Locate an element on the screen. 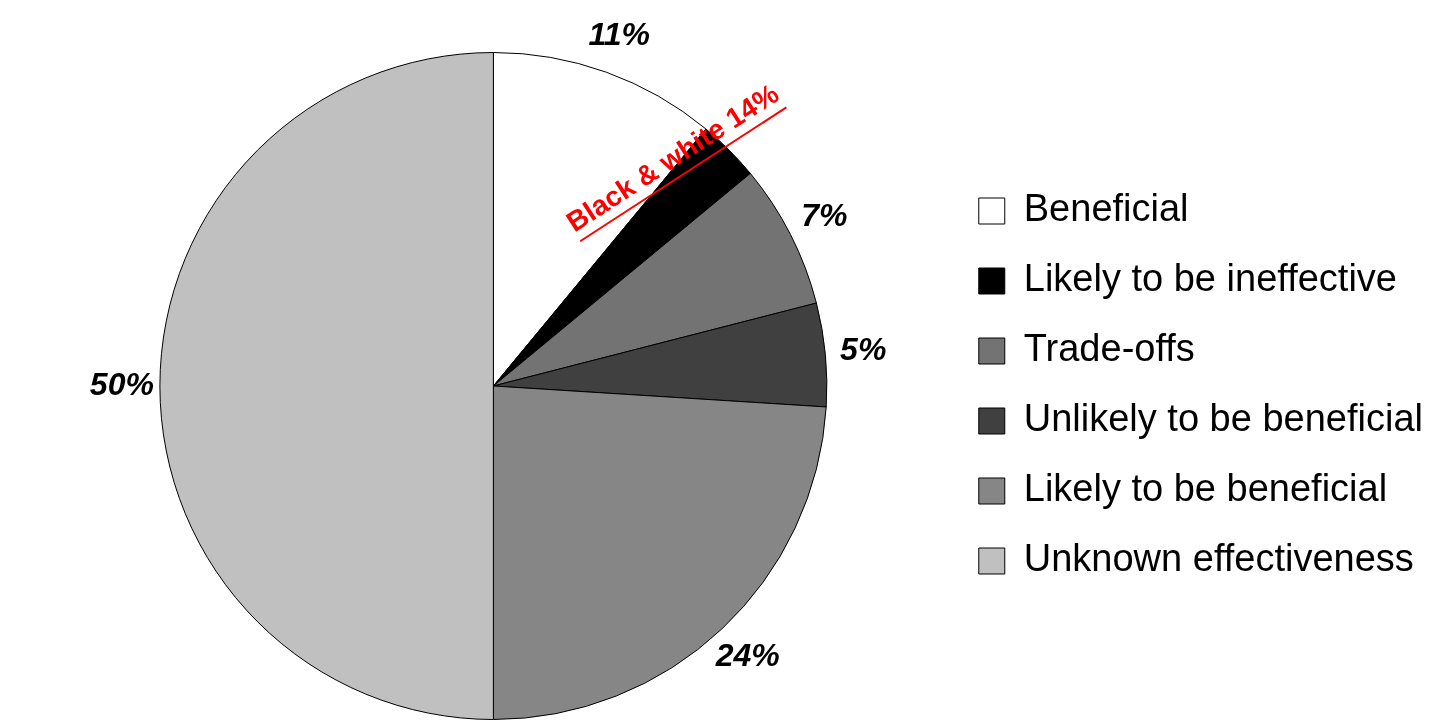 The height and width of the screenshot is (724, 1443). data-label: 5% is located at coordinates (863, 348).